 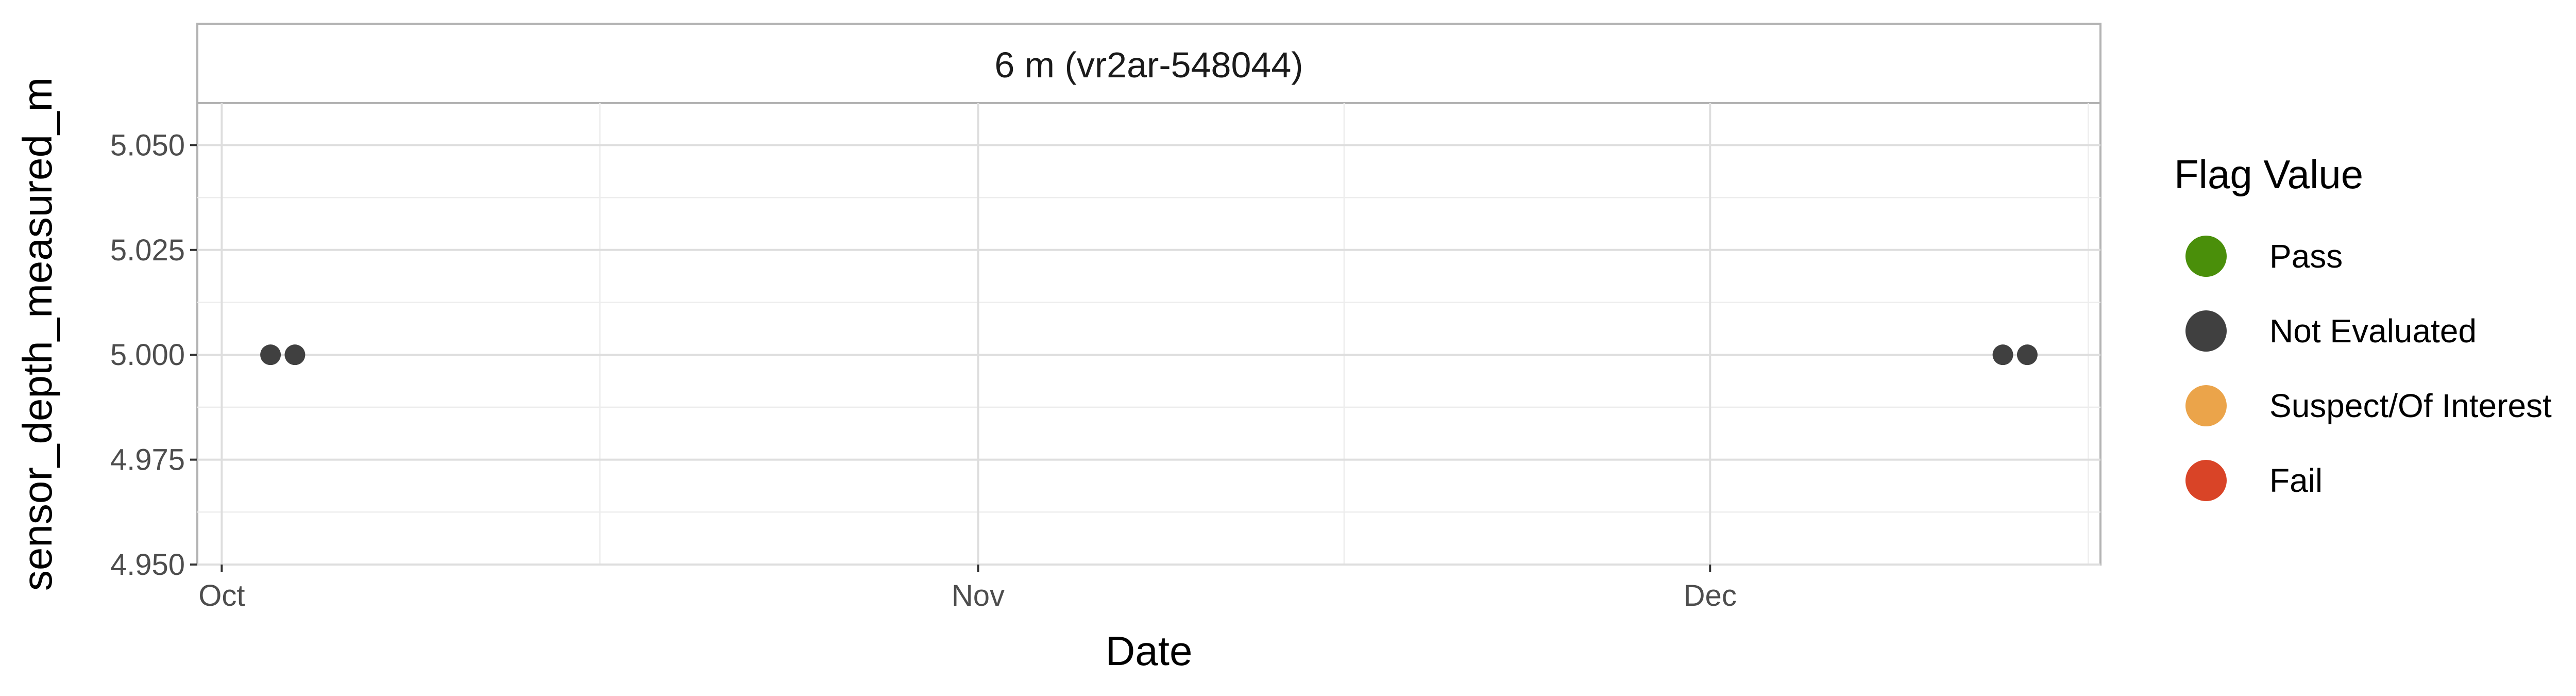 I want to click on y-axis-title: sensor_depth_measured_m, so click(x=37, y=334).